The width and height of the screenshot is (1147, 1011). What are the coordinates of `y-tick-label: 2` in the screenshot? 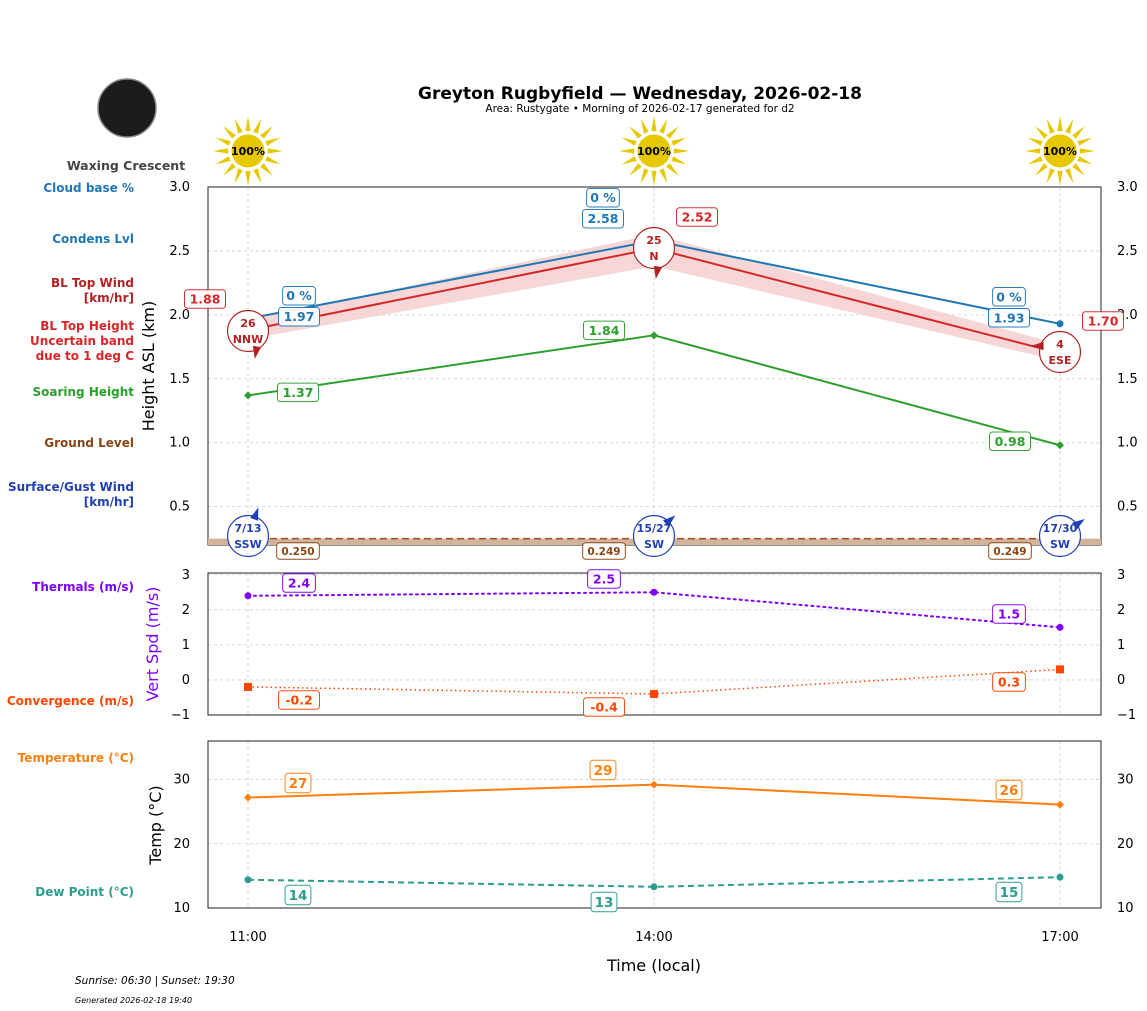 It's located at (186, 610).